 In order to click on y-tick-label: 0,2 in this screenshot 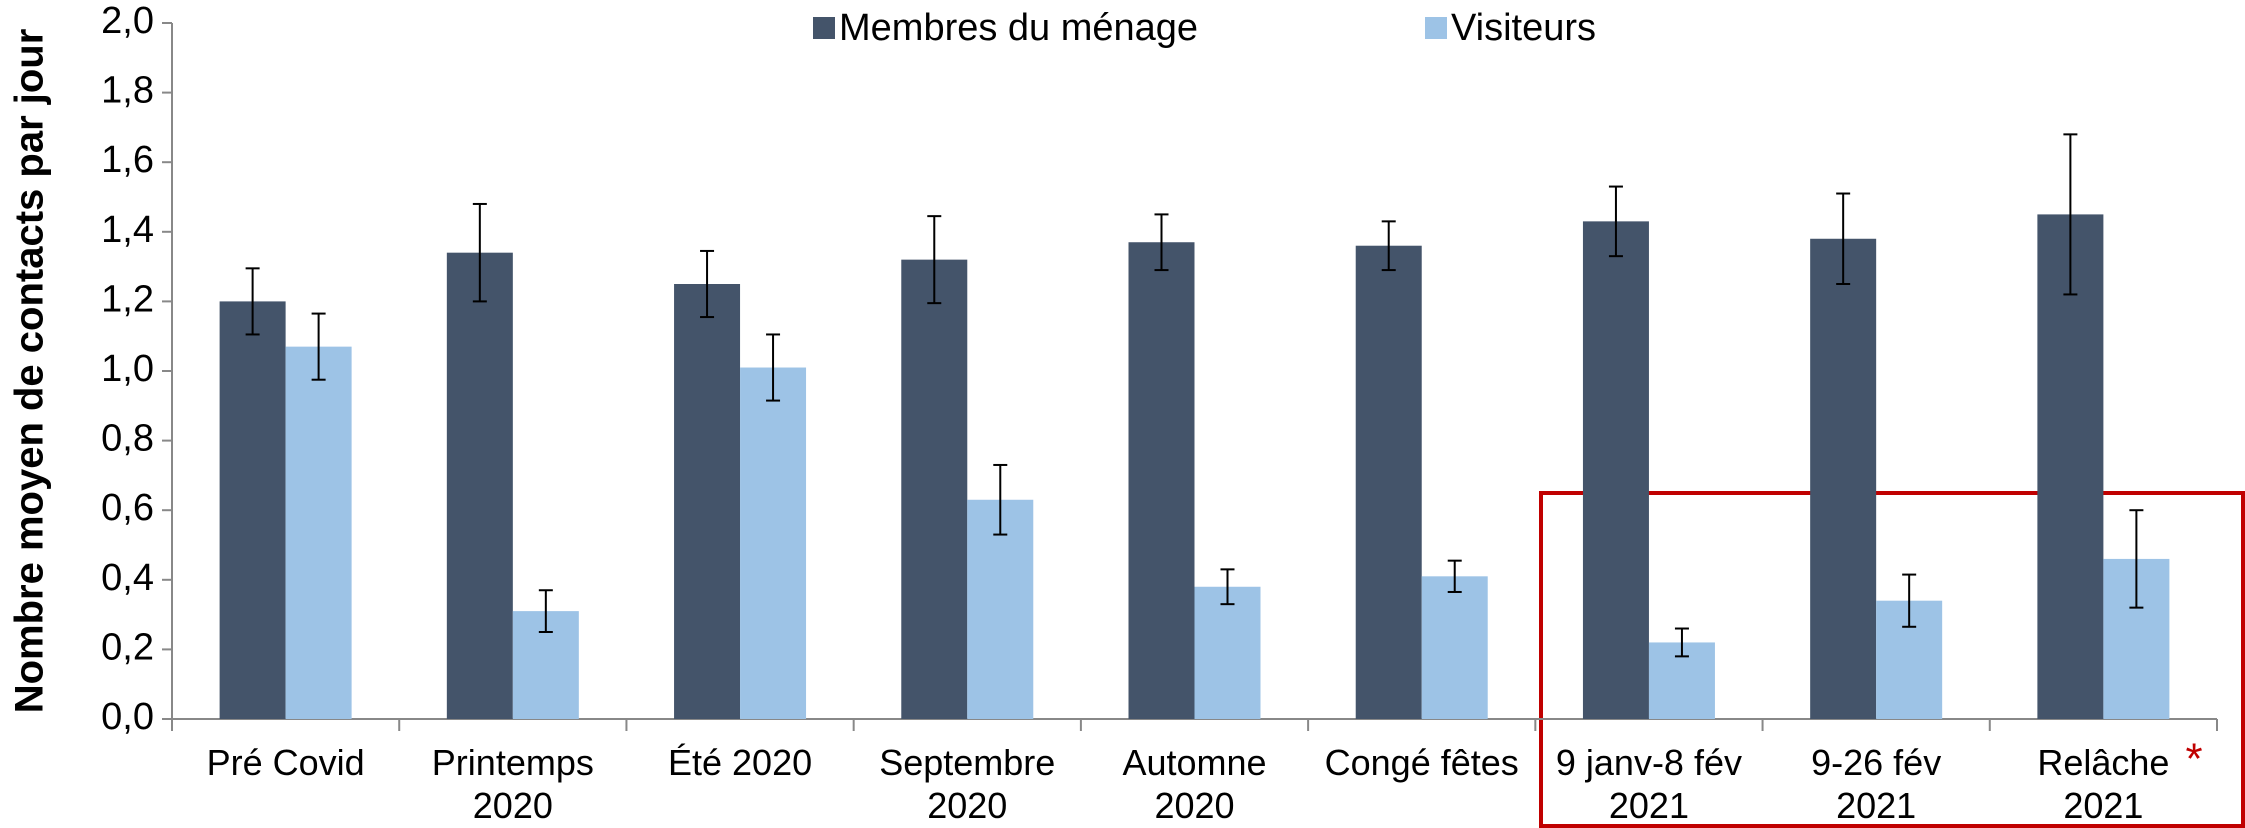, I will do `click(127, 647)`.